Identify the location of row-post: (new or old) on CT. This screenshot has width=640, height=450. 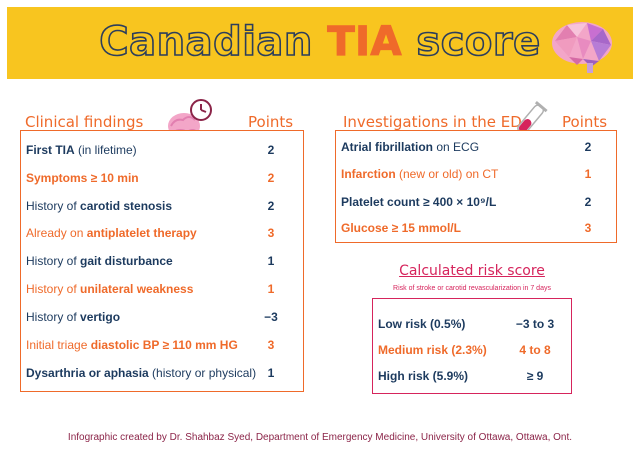
(447, 174).